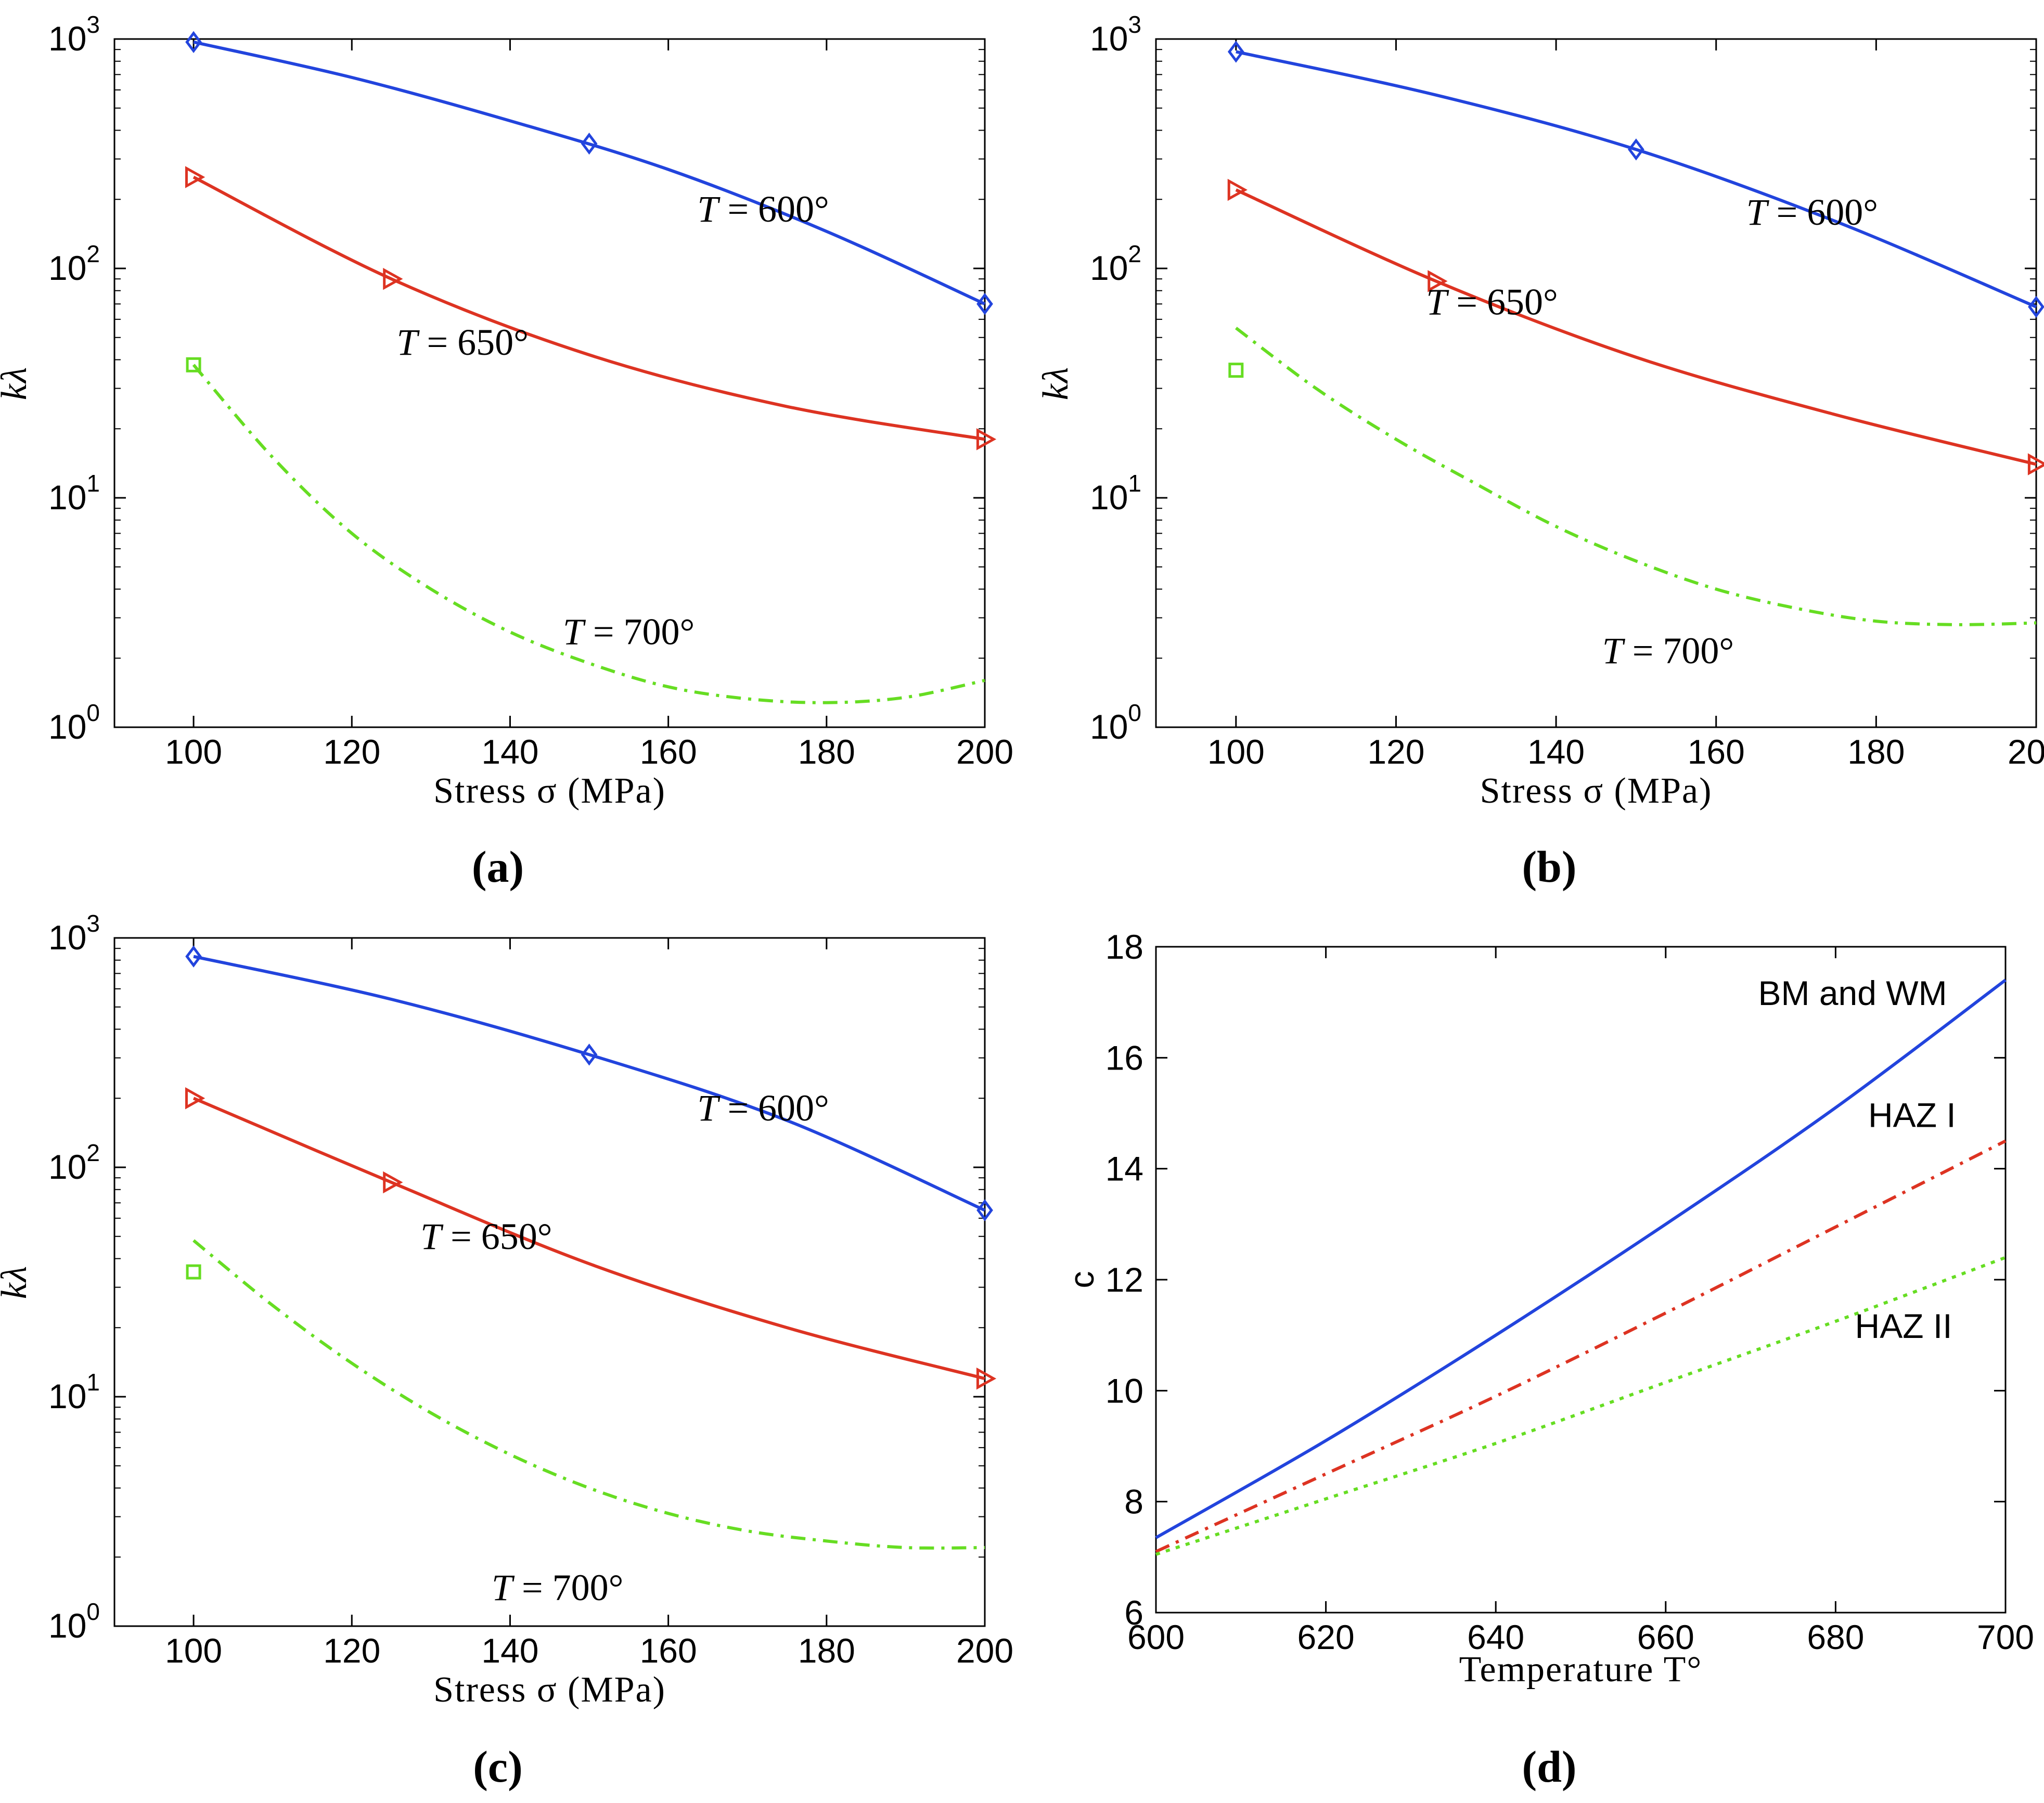 The image size is (2044, 1803). I want to click on y-tick-label: 10¹, so click(74, 494).